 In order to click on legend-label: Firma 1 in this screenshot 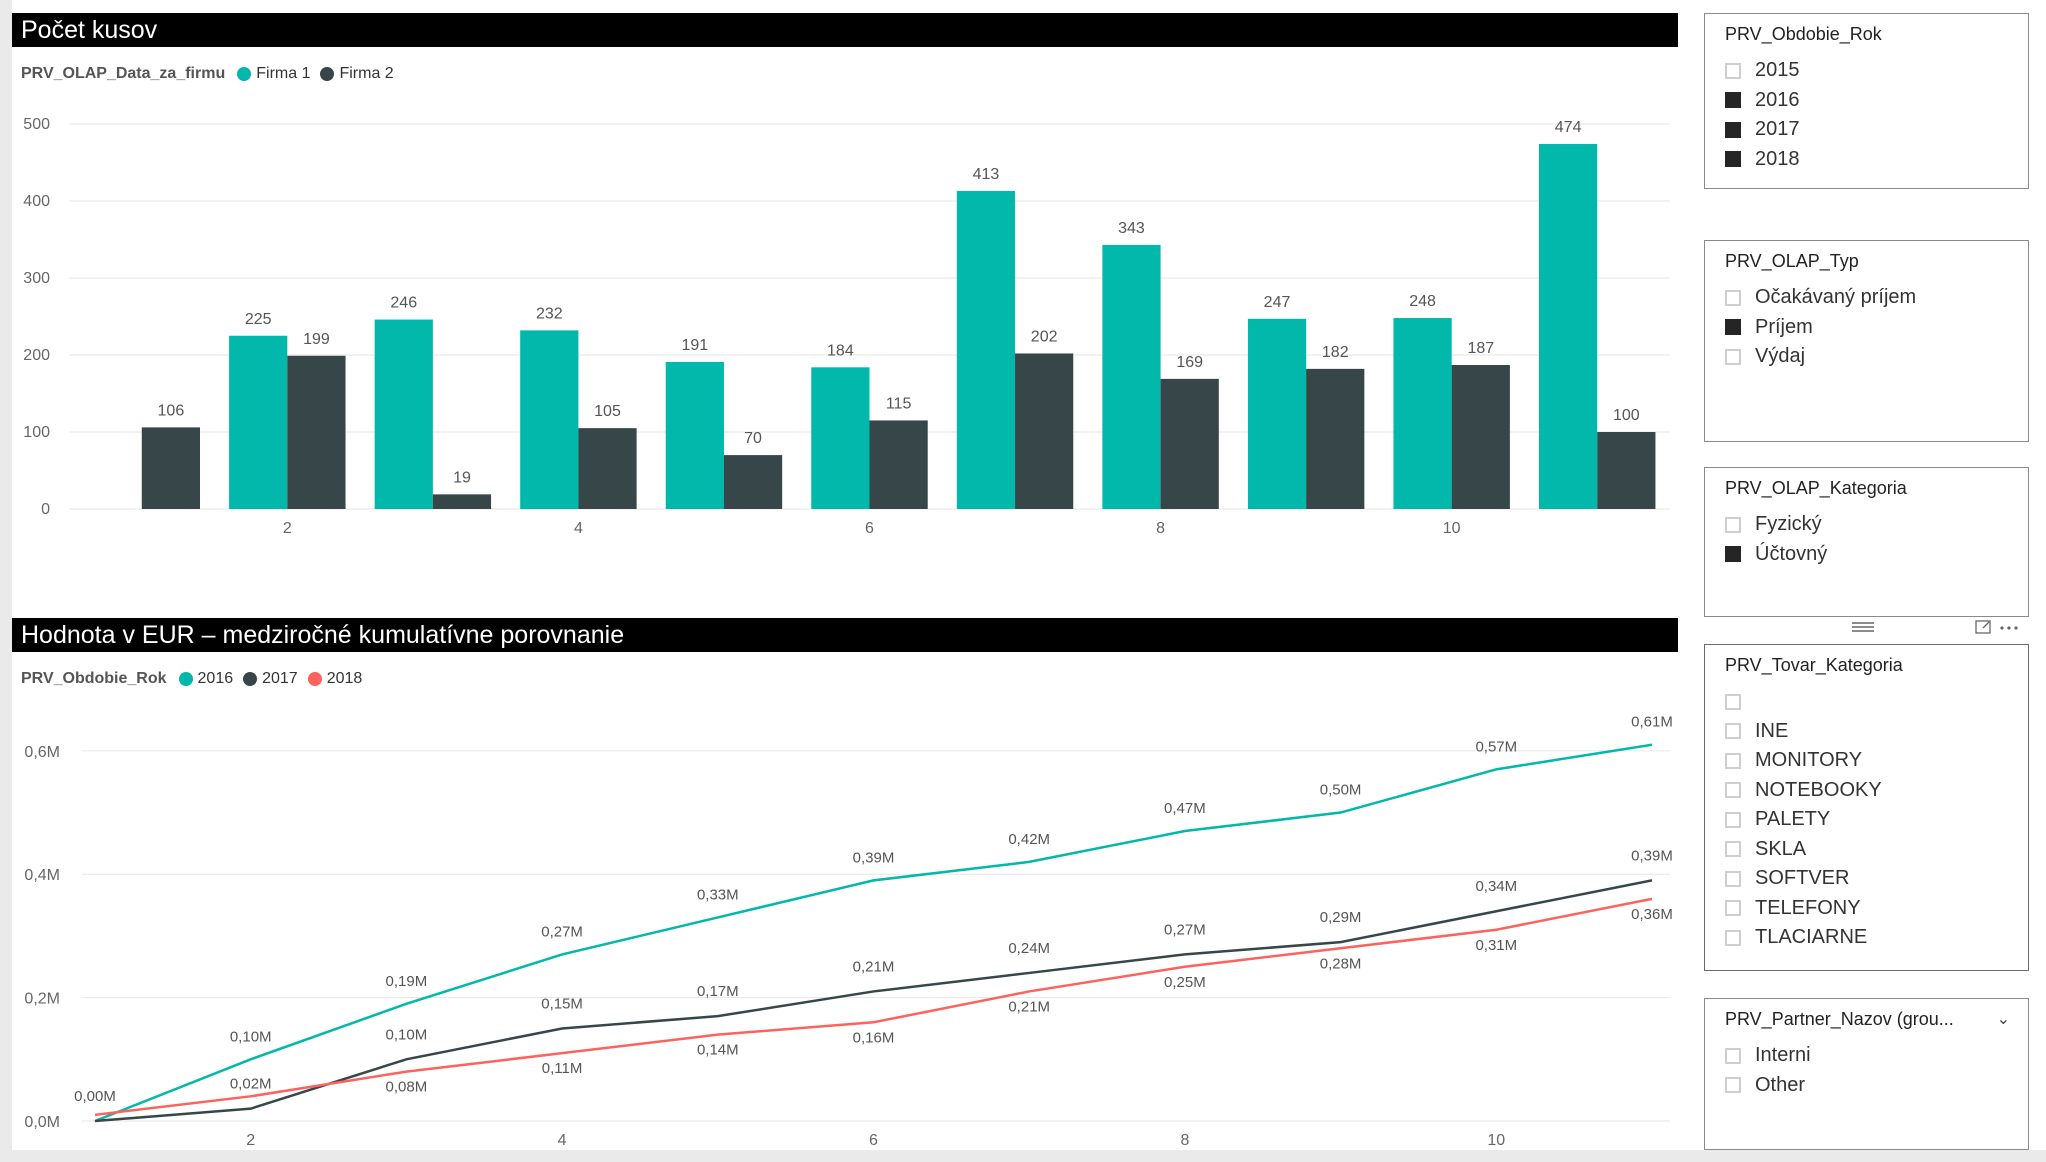, I will do `click(283, 73)`.